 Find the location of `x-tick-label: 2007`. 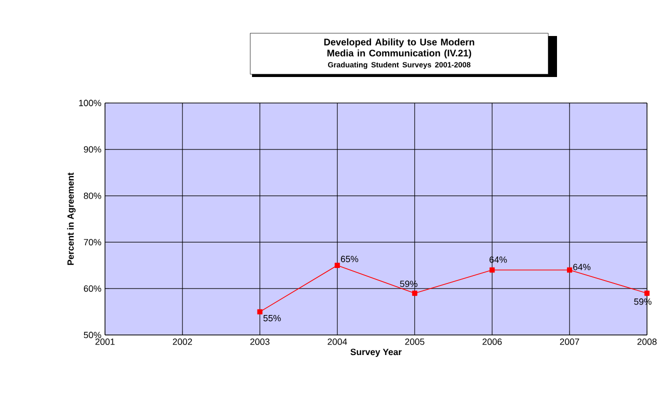

x-tick-label: 2007 is located at coordinates (570, 341).